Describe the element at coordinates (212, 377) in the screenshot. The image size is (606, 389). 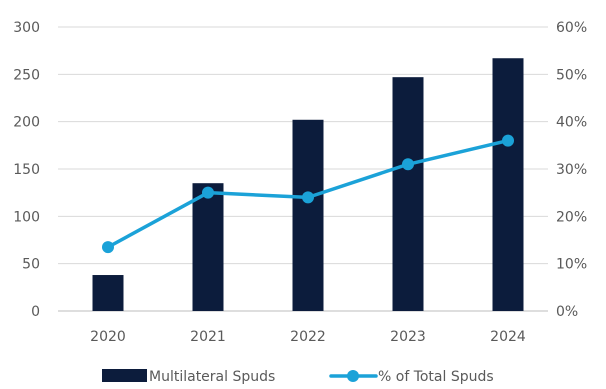
I see `legend-label: Multilateral Spuds` at that location.